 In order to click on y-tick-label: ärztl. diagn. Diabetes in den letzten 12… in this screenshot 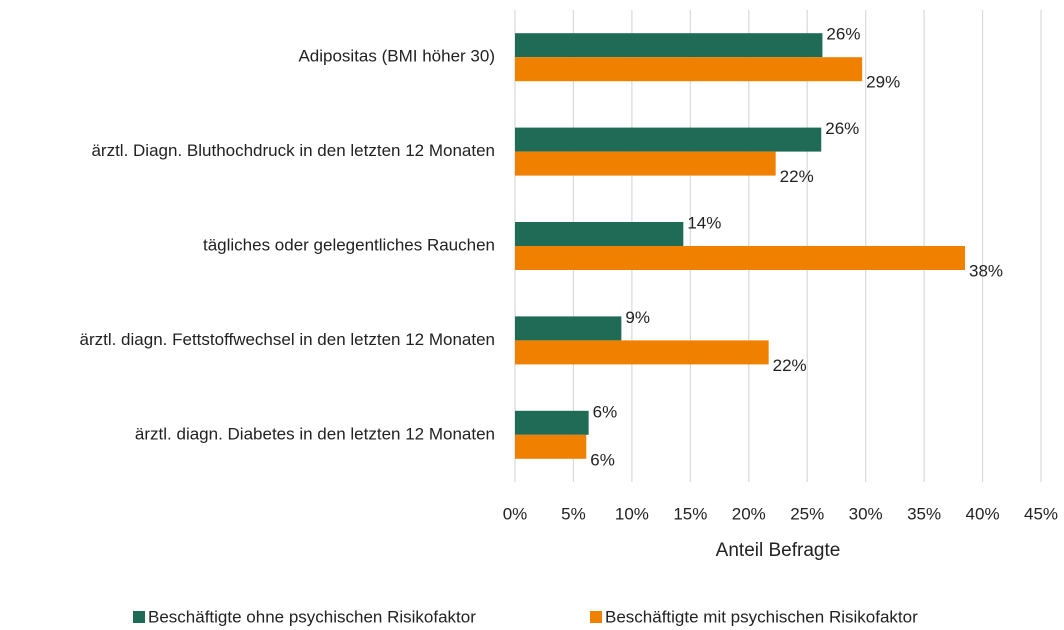, I will do `click(315, 433)`.